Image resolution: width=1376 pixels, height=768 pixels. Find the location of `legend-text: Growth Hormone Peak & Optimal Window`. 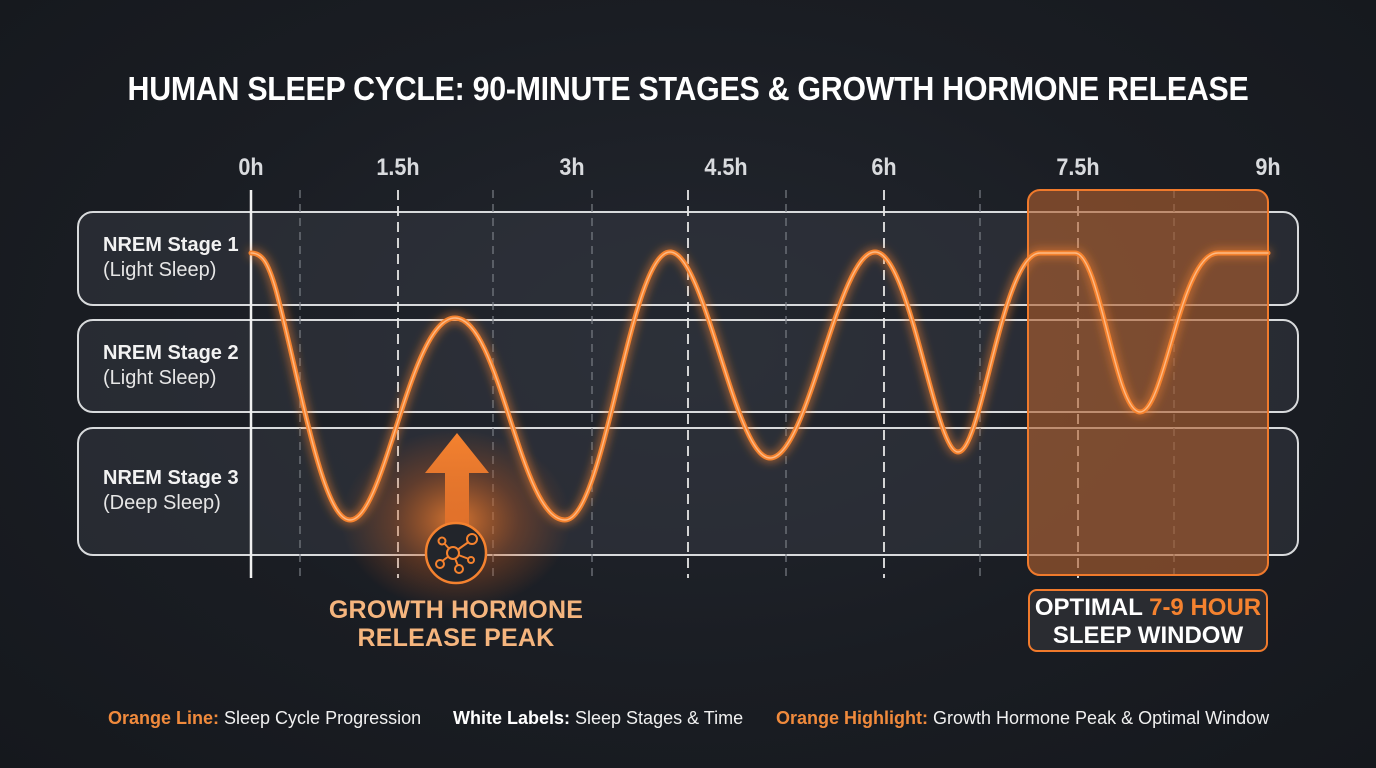

legend-text: Growth Hormone Peak & Optimal Window is located at coordinates (1099, 718).